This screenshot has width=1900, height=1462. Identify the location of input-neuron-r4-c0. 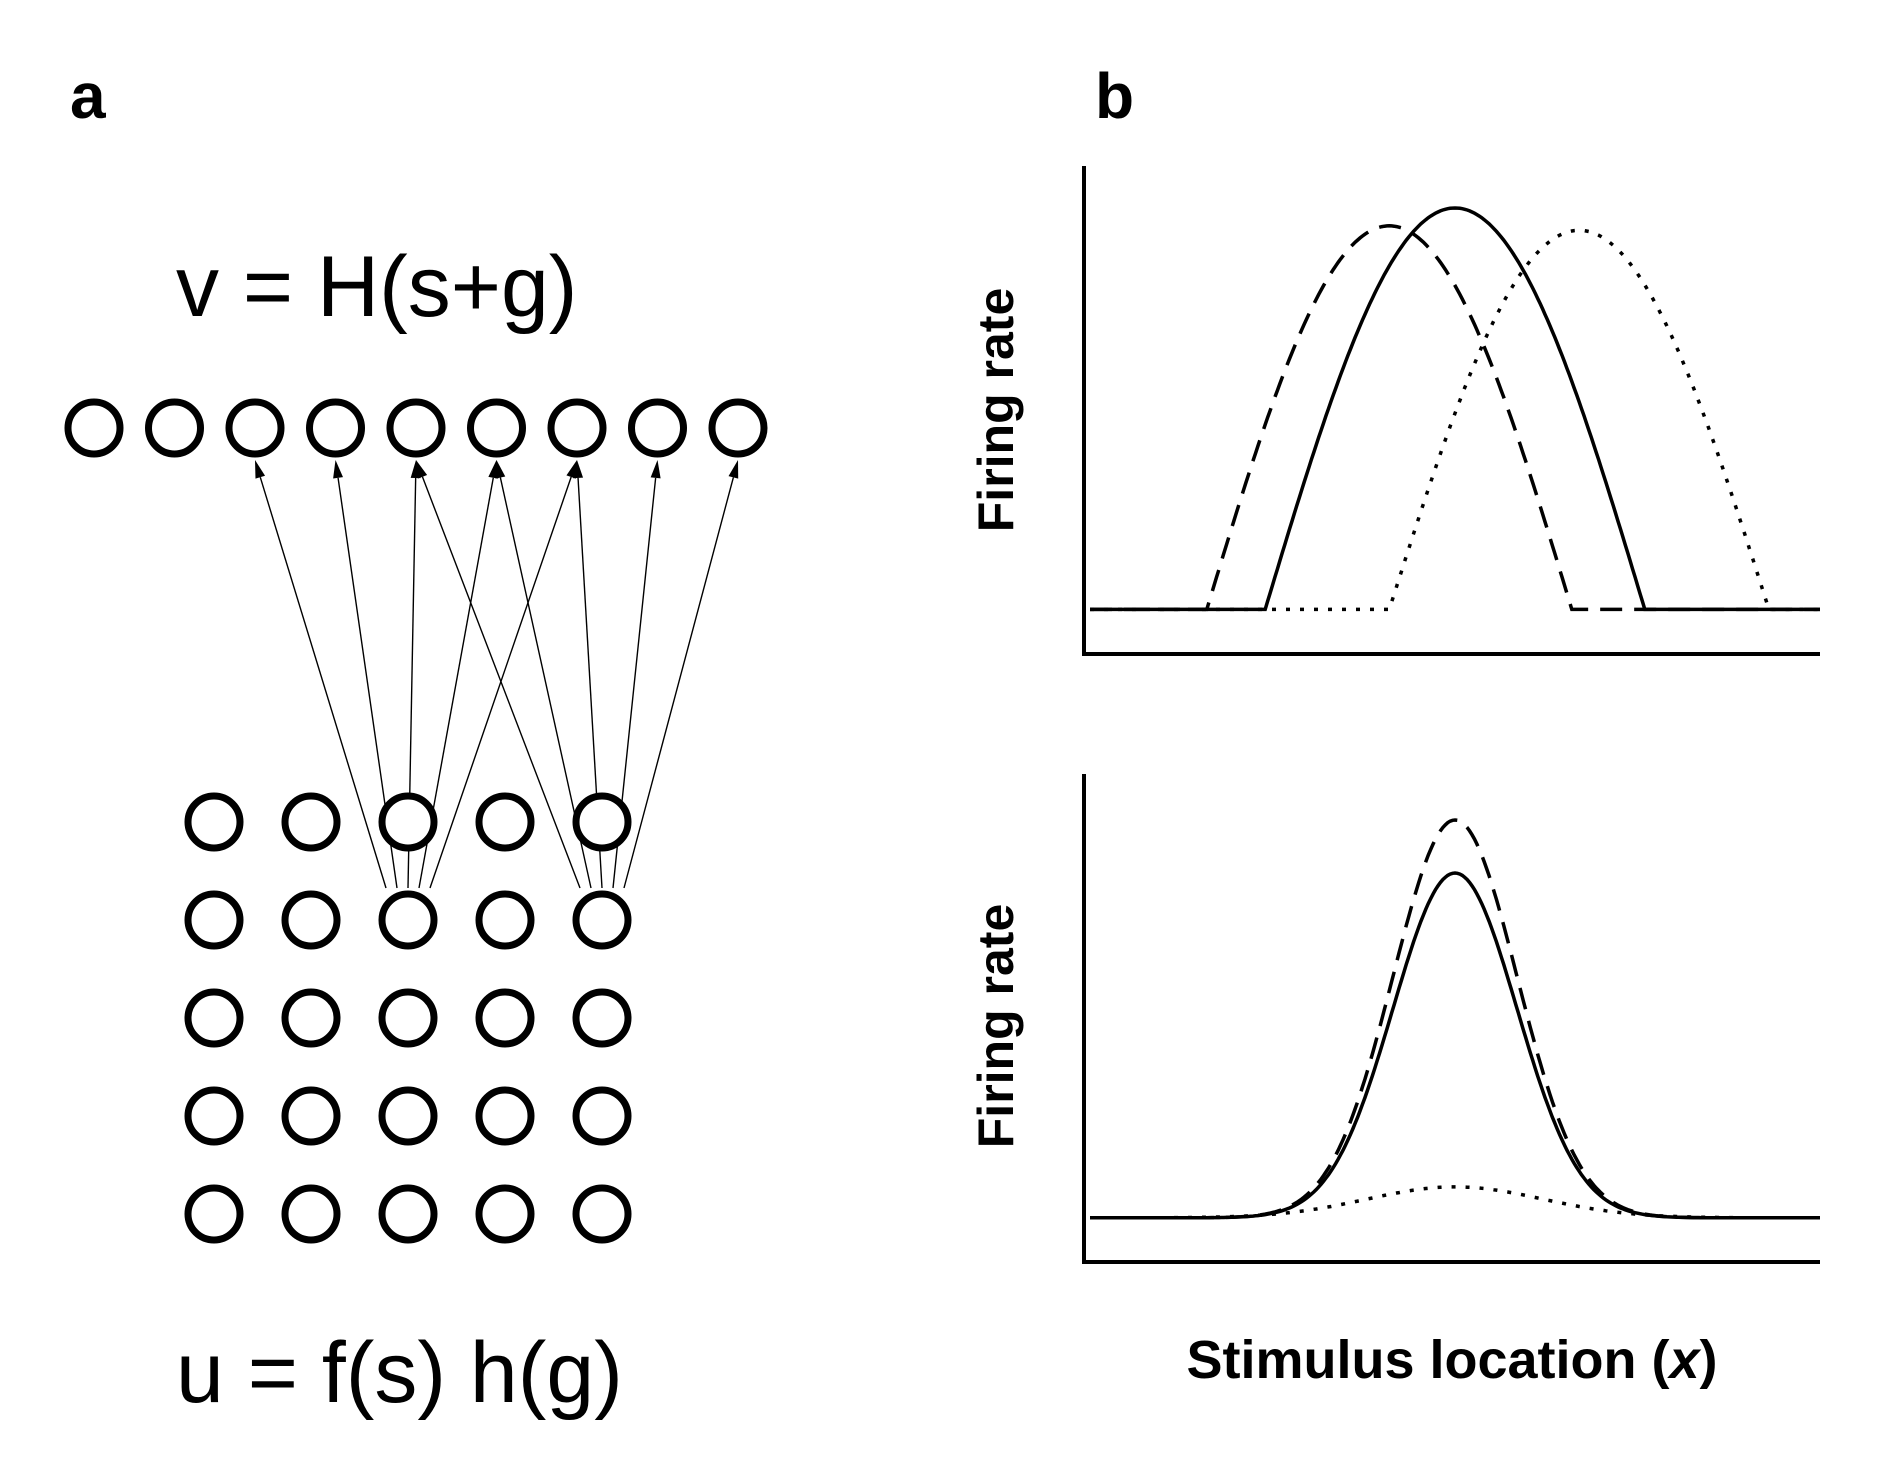
(214, 1214).